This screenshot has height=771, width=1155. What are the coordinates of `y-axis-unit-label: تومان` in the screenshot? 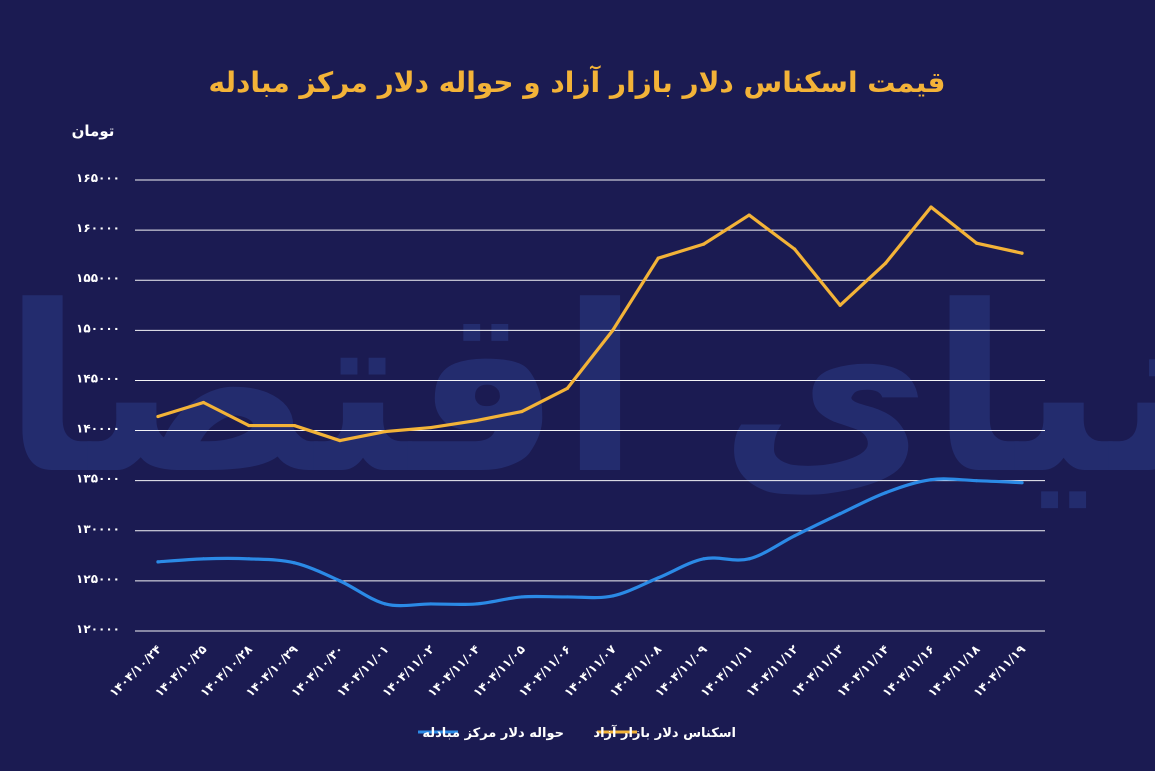 It's located at (93, 131).